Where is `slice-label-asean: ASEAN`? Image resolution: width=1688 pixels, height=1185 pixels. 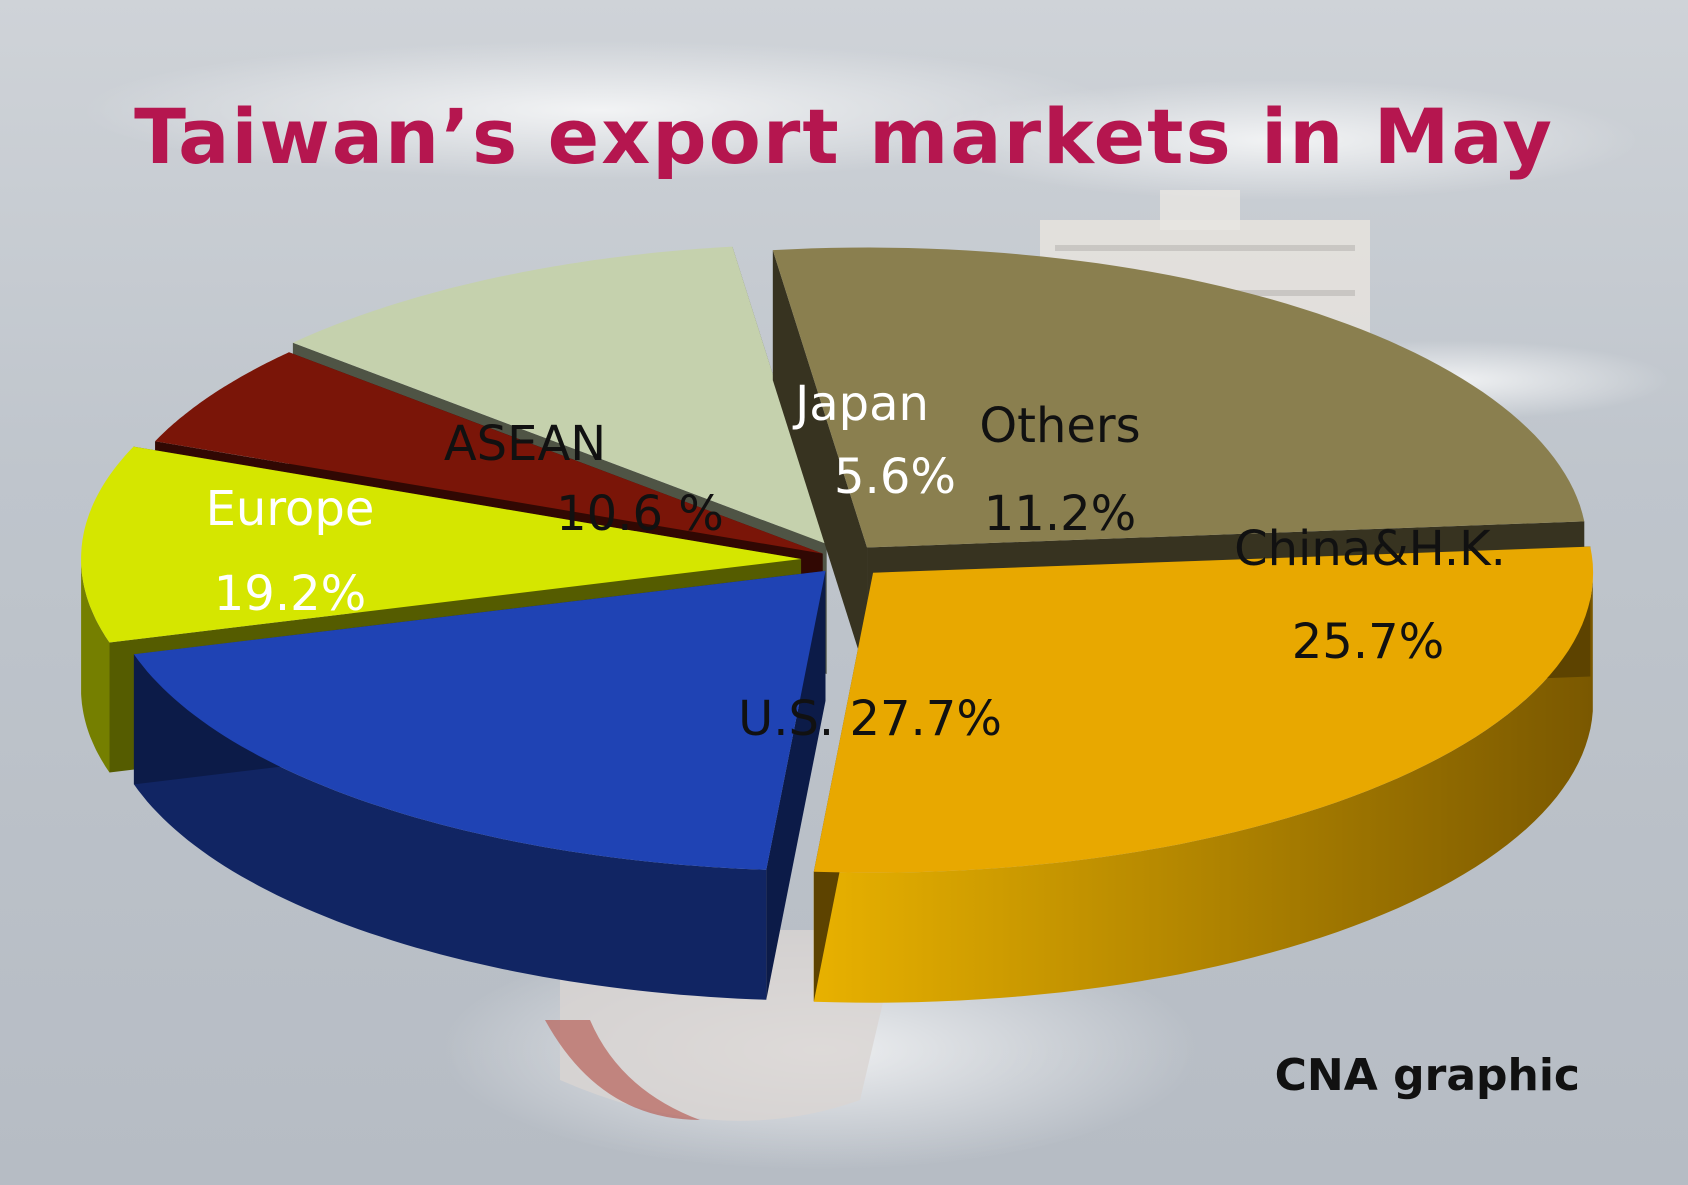 slice-label-asean: ASEAN is located at coordinates (525, 444).